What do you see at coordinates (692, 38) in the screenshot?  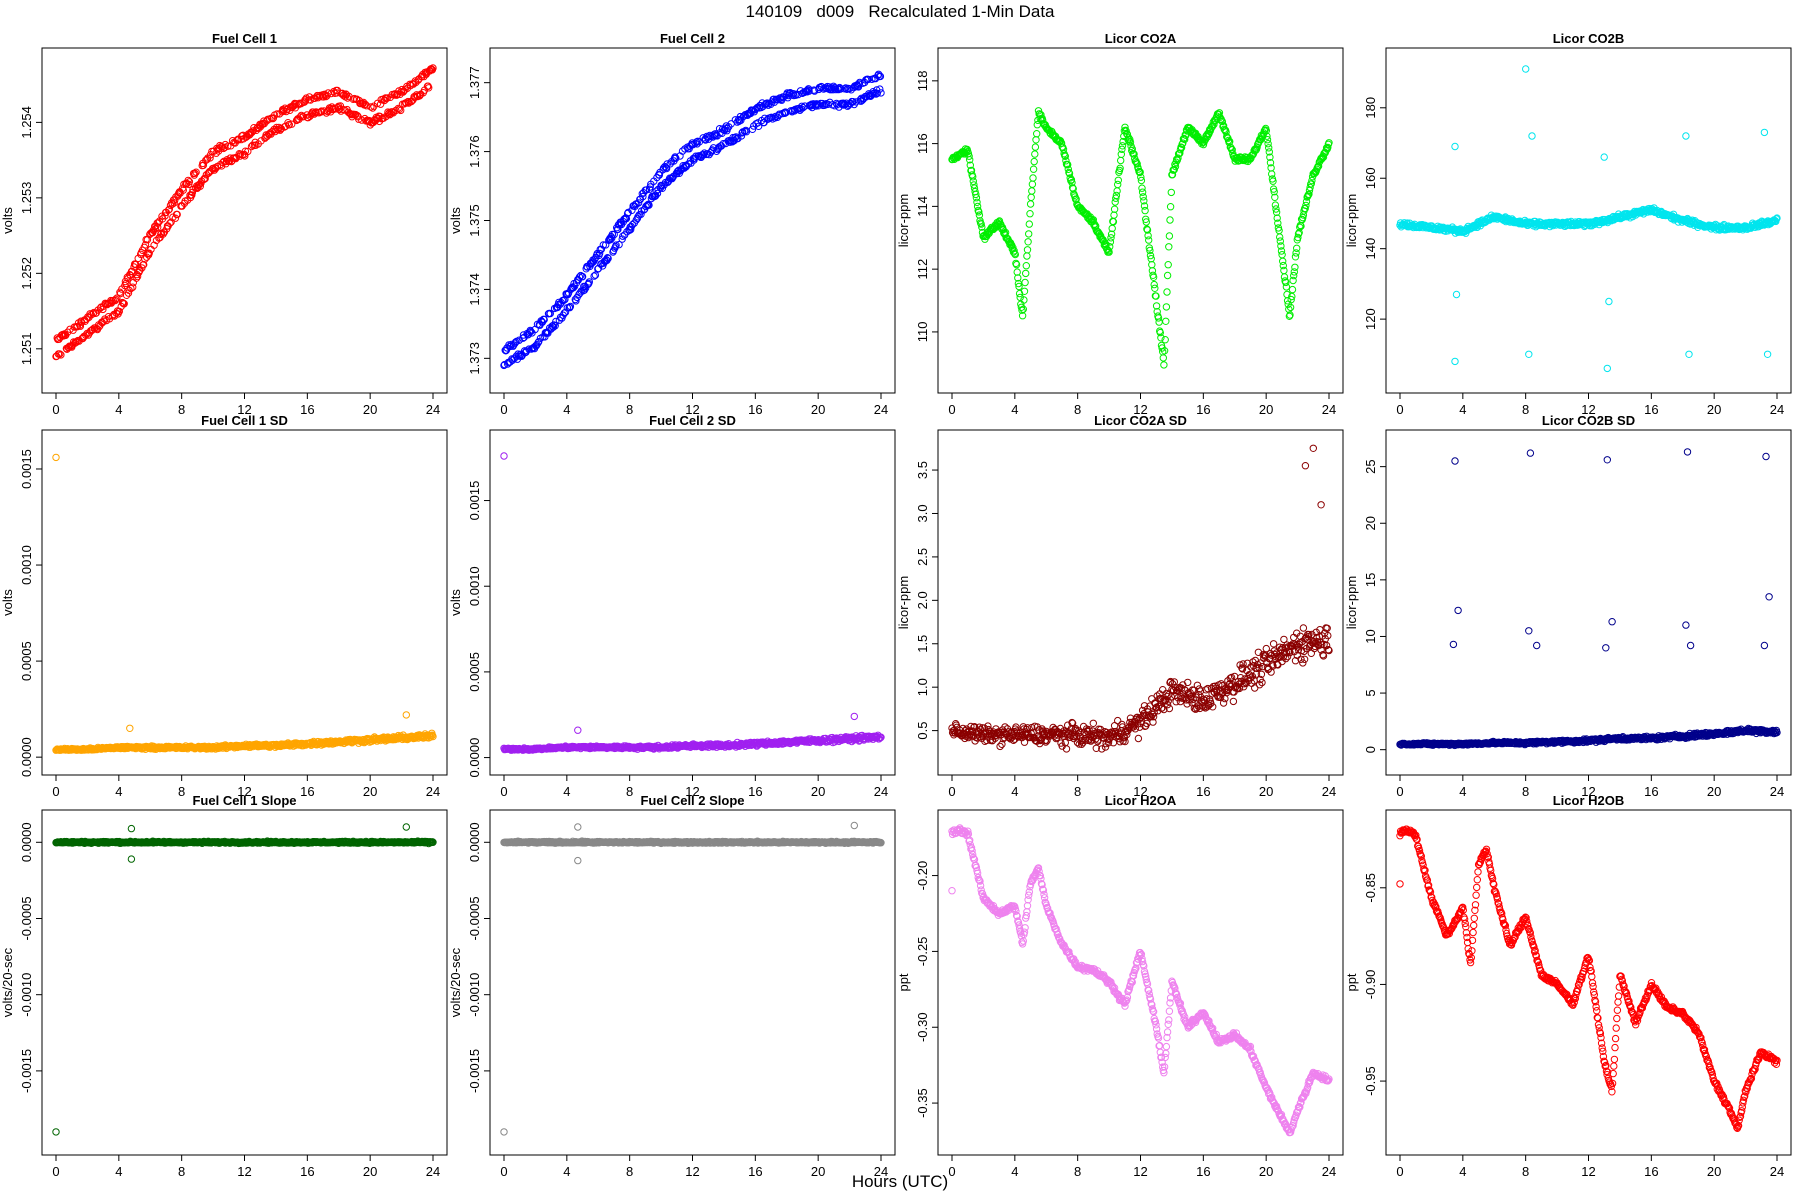 I see `plot-title: Fuel Cell 2` at bounding box center [692, 38].